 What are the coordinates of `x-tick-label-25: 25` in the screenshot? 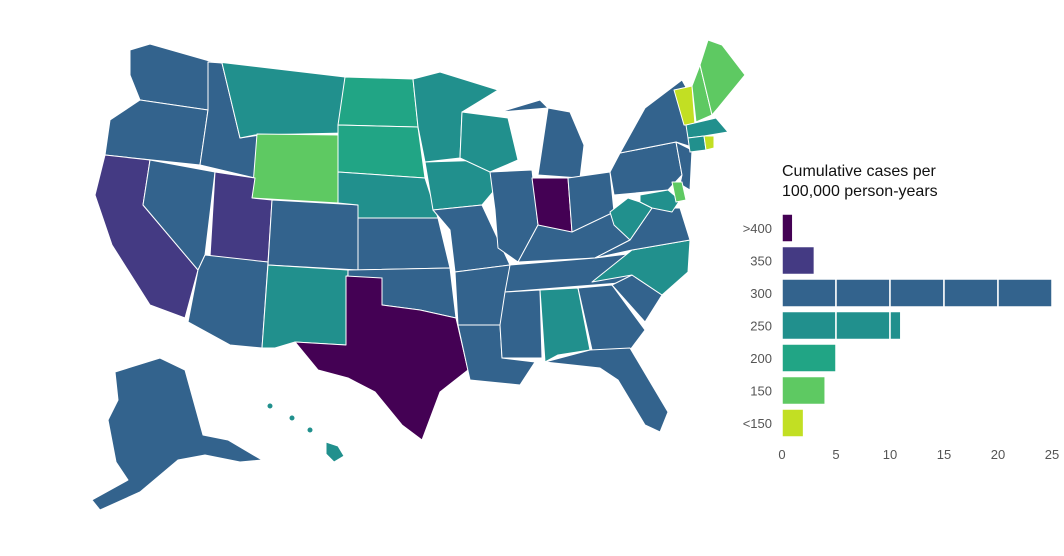 It's located at (1052, 454).